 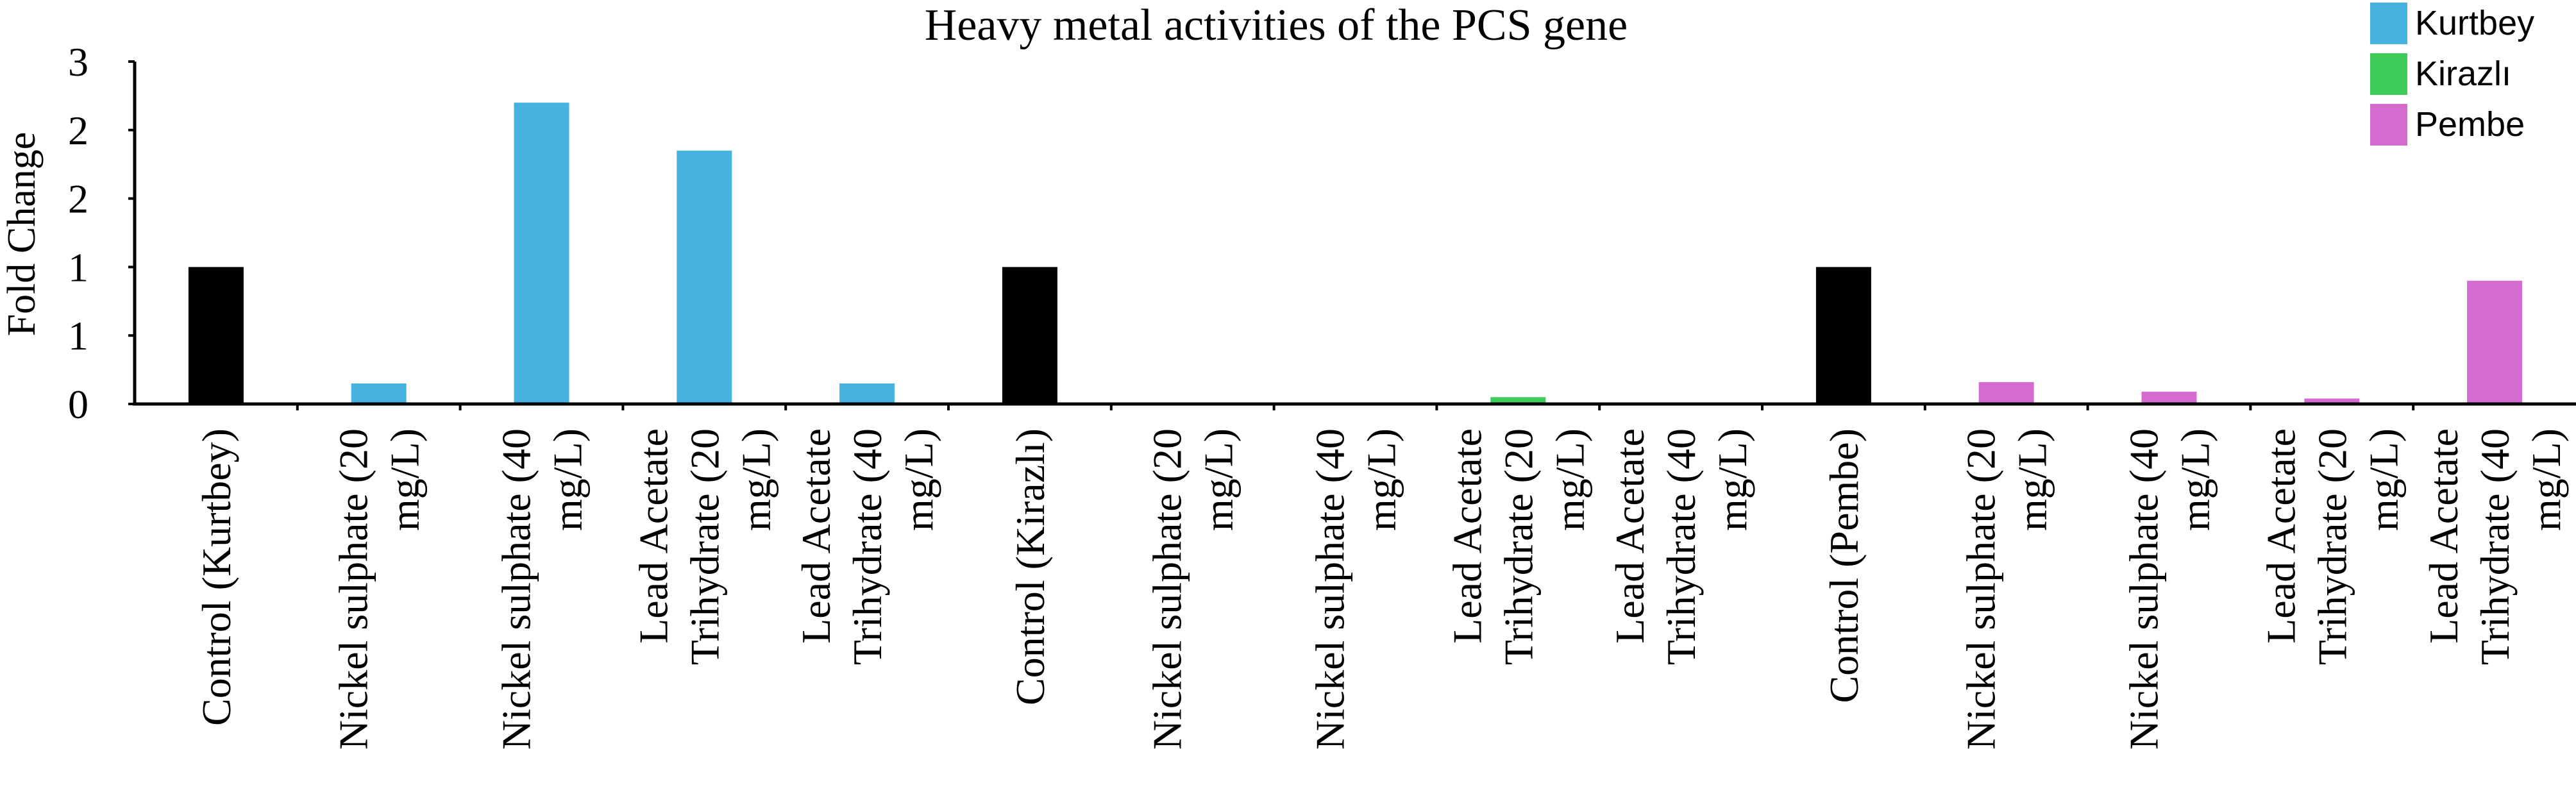 I want to click on legend-label: Kirazlı, so click(x=2463, y=74).